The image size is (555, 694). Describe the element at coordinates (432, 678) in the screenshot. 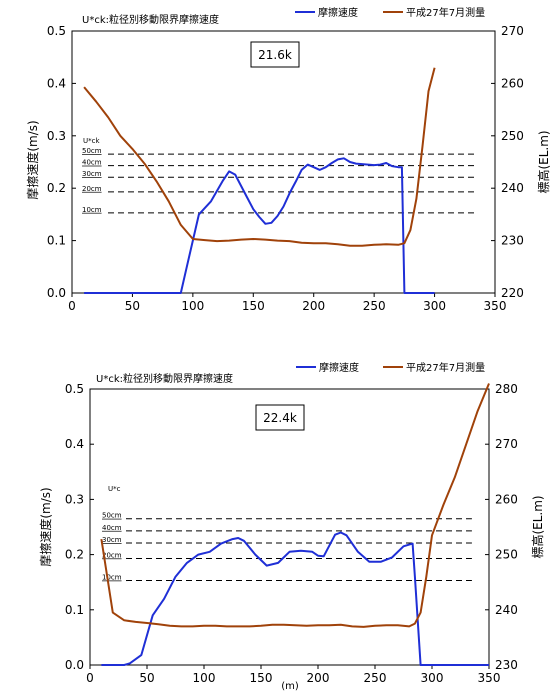

I see `panel2-x-tick-label: 300` at that location.